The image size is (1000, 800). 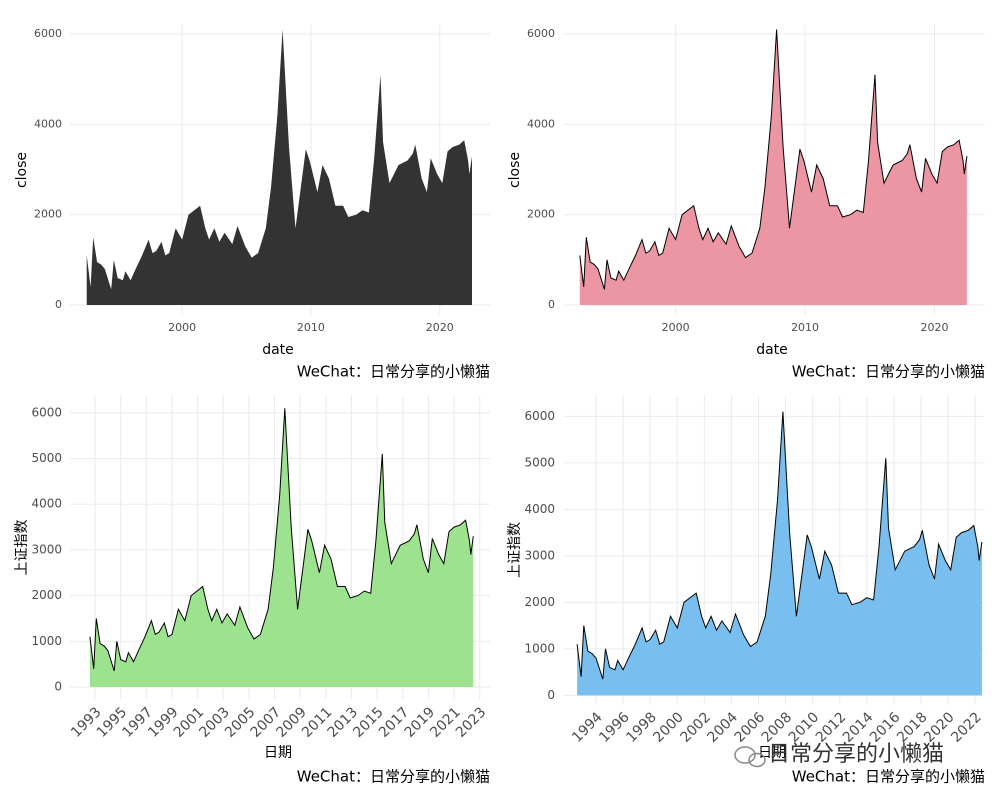 I want to click on x-tick-label: 2022, so click(x=966, y=727).